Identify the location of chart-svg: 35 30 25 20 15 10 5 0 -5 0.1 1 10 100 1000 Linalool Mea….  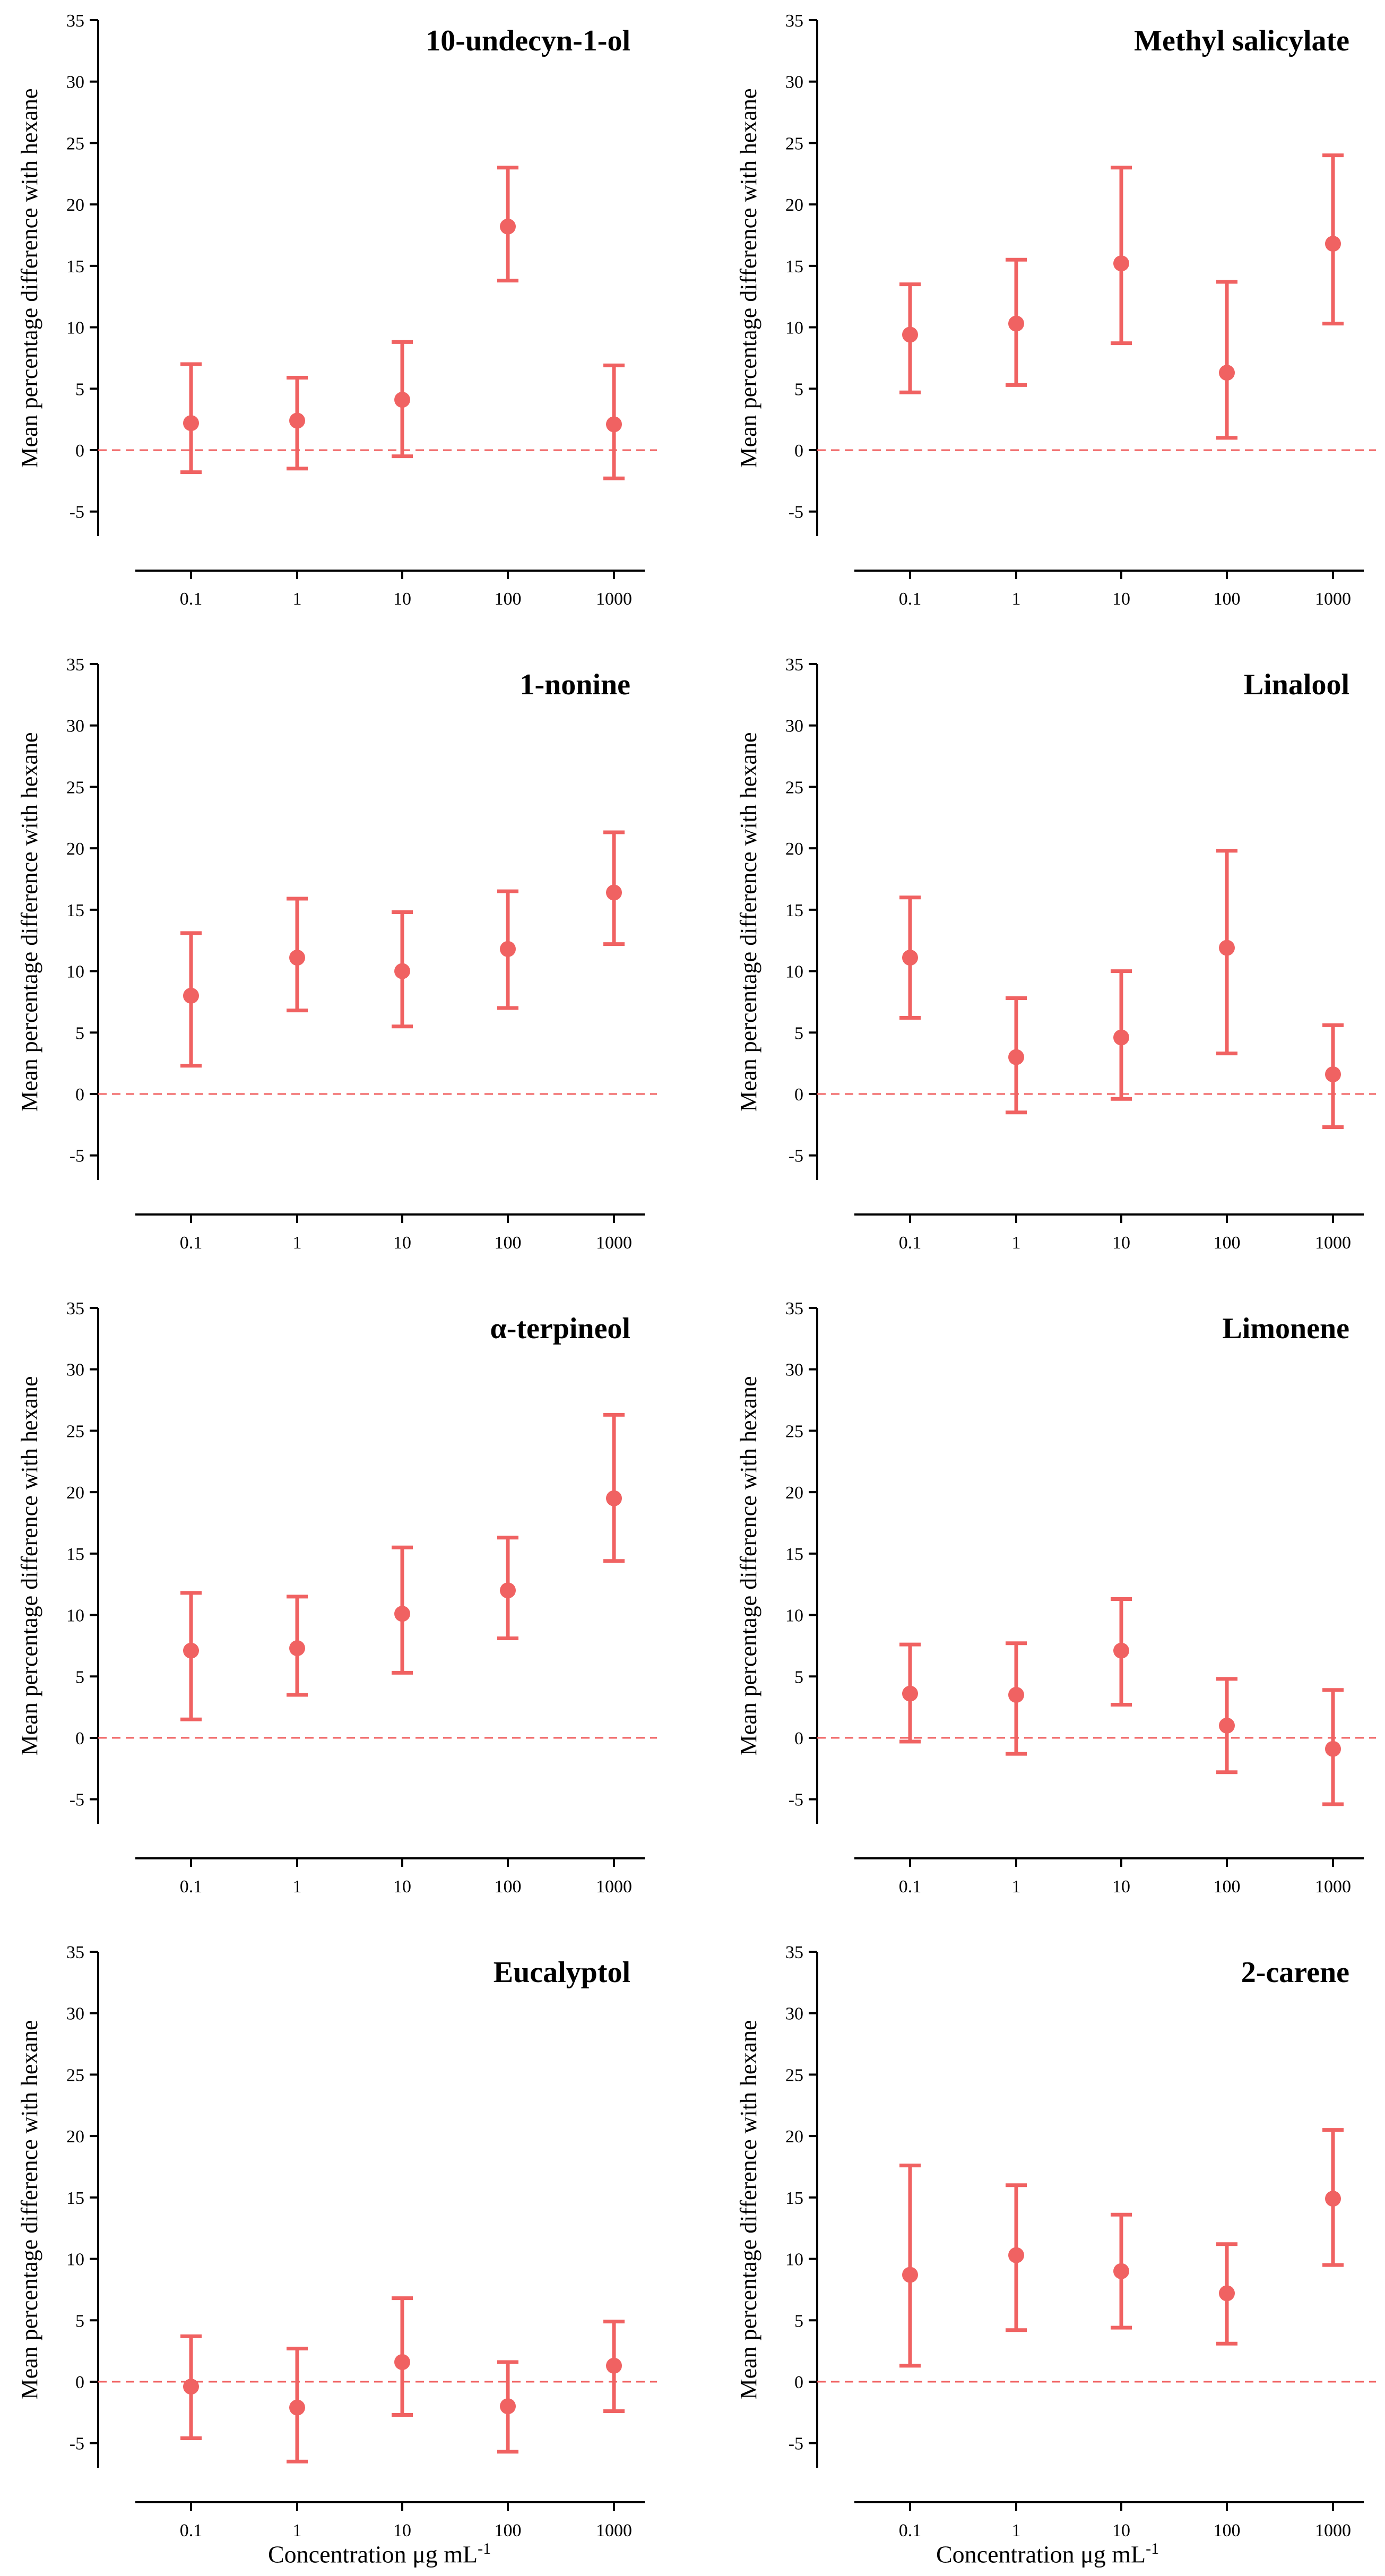
(1055, 954).